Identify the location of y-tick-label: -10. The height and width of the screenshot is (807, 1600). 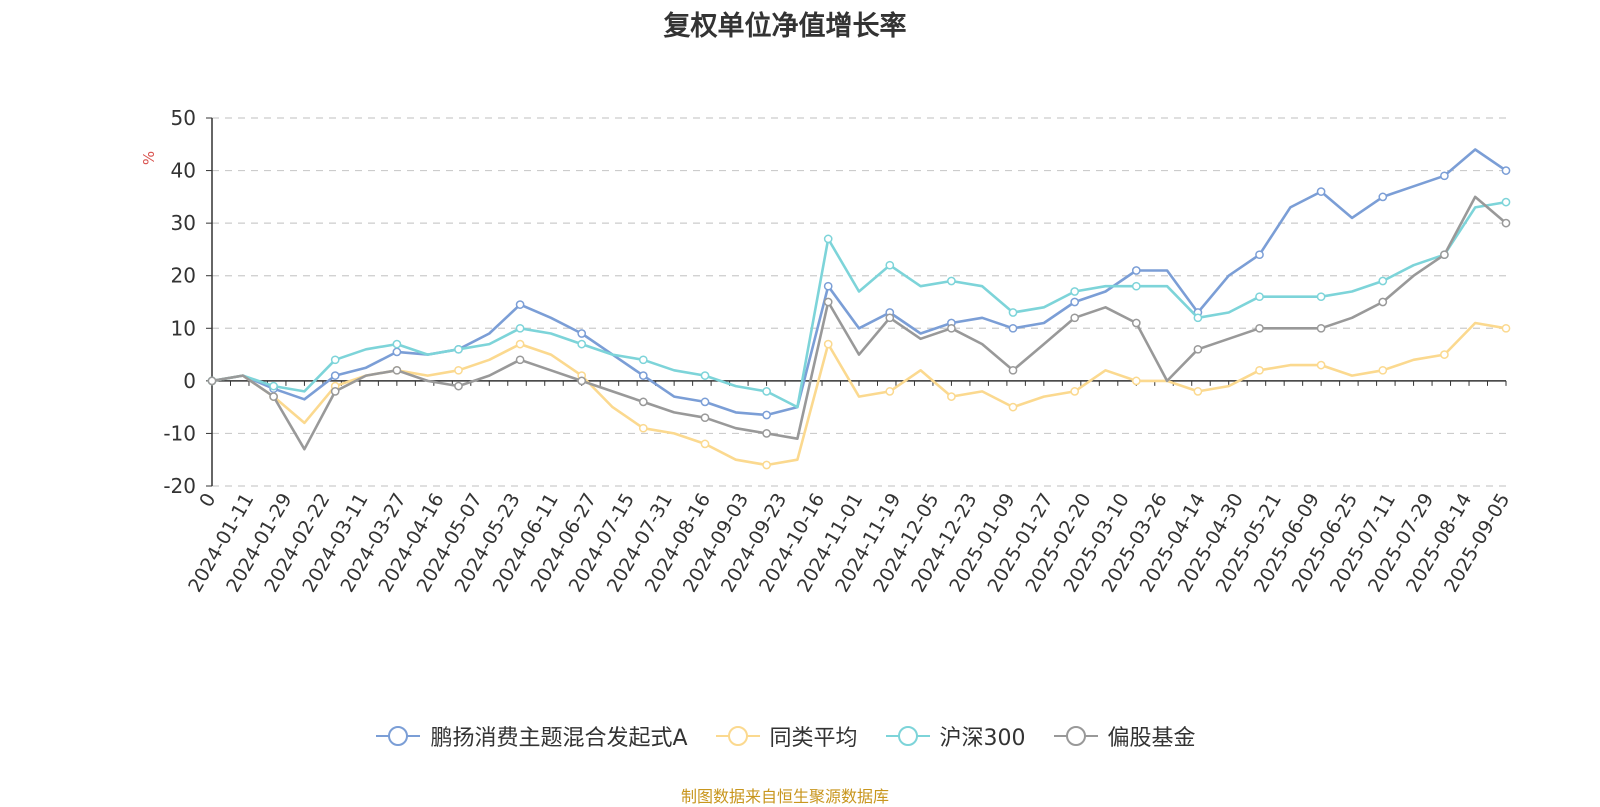
(179, 433).